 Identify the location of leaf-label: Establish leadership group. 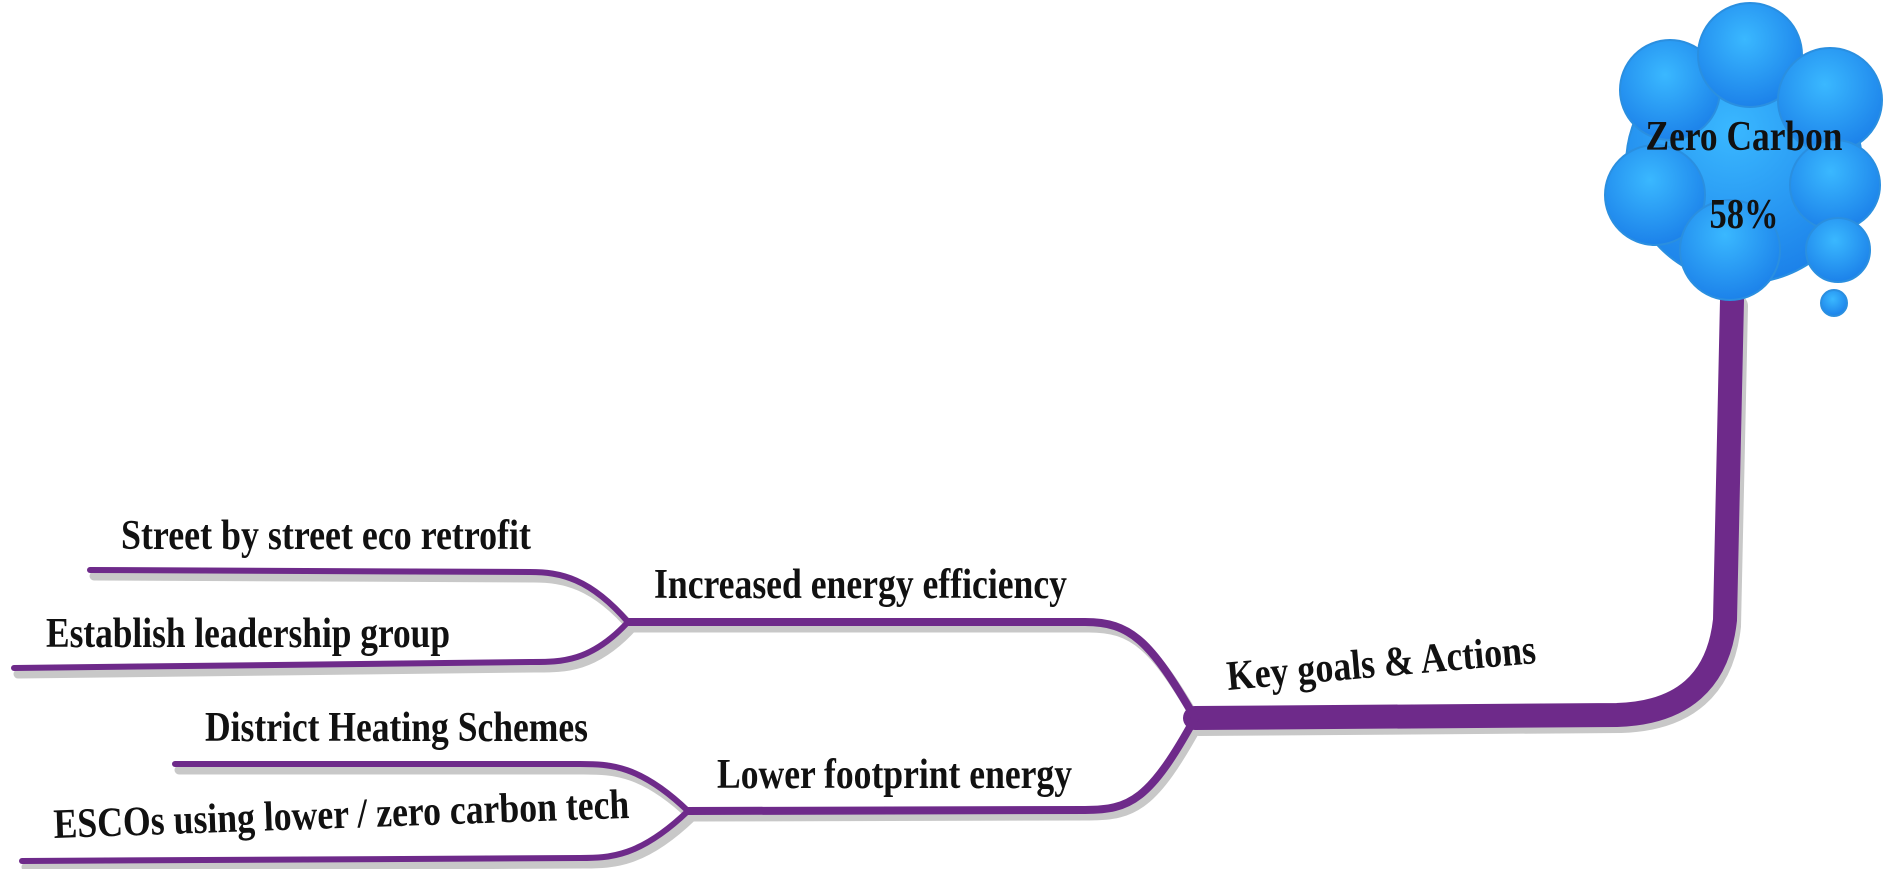
(248, 634).